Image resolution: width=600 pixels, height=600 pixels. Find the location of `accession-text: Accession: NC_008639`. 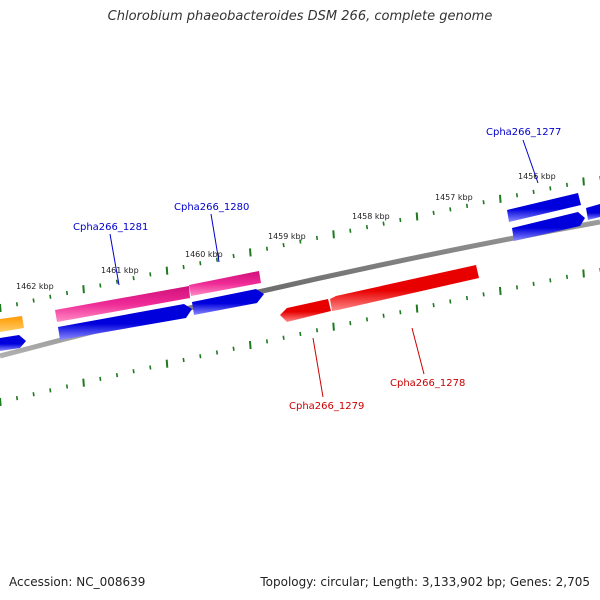

accession-text: Accession: NC_008639 is located at coordinates (77, 582).